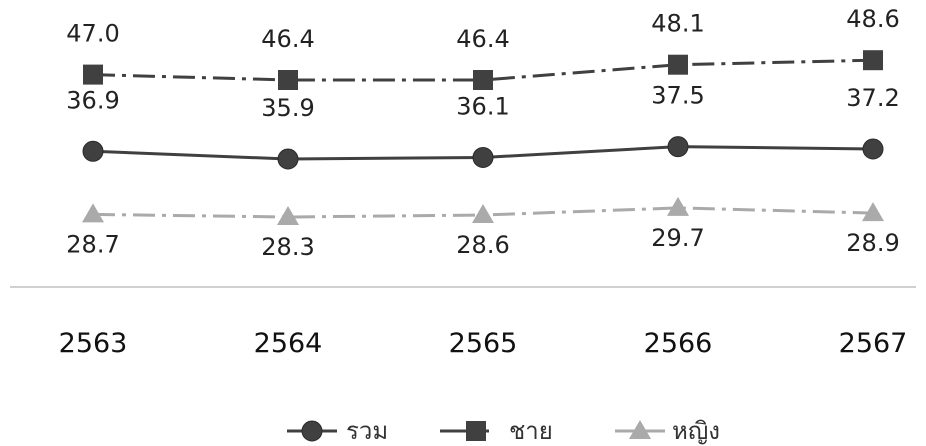 This screenshot has width=926, height=446. What do you see at coordinates (337, 431) in the screenshot?
I see `legend-item-ruam: รวม` at bounding box center [337, 431].